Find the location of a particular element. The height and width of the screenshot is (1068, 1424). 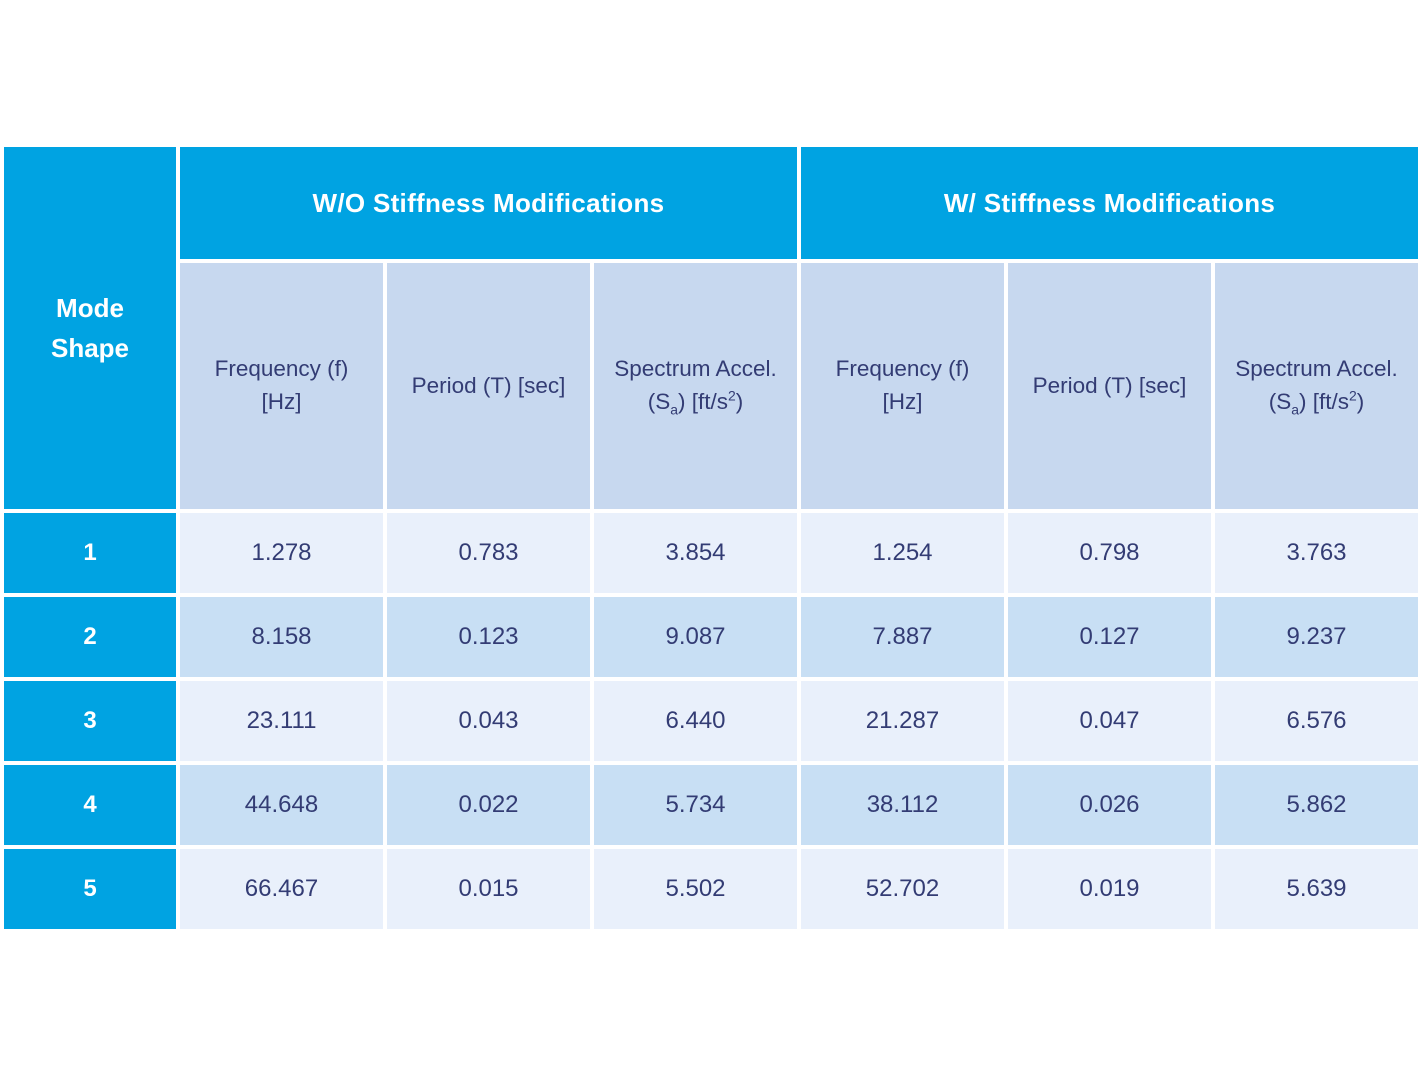

mode-cell: 2 is located at coordinates (90, 637).